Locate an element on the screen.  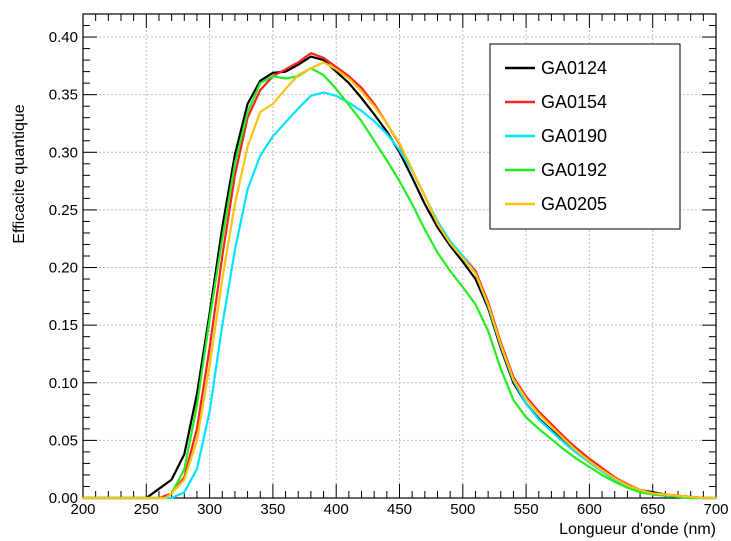
legend-label-ga0124: GA0124 is located at coordinates (574, 68).